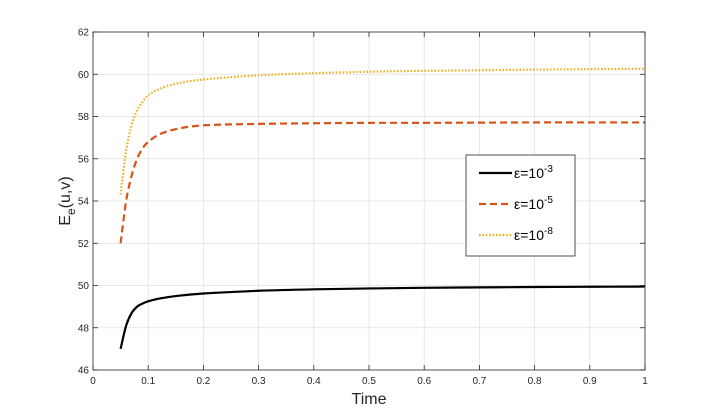  What do you see at coordinates (424, 381) in the screenshot?
I see `x-tick-label: 0.6` at bounding box center [424, 381].